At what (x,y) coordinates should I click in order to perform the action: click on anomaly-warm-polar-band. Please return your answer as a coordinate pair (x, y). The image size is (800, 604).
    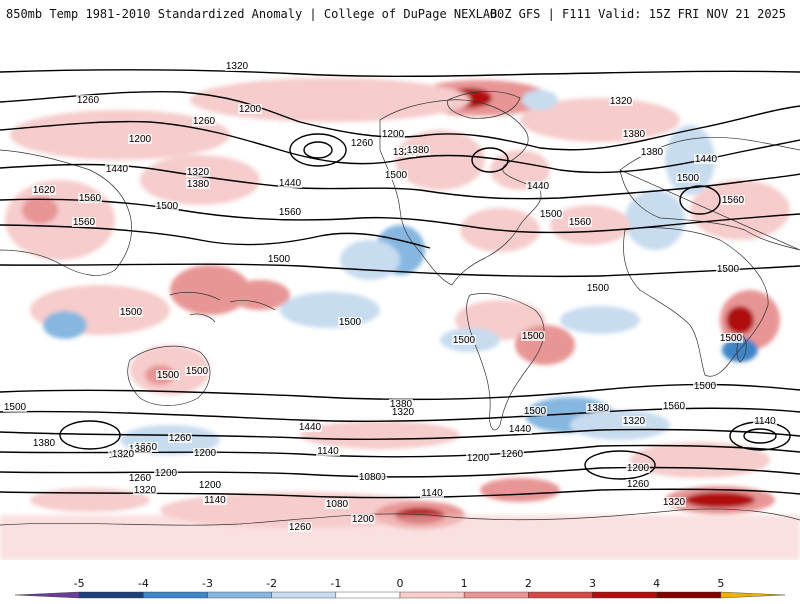
    Looking at the image, I should click on (400, 537).